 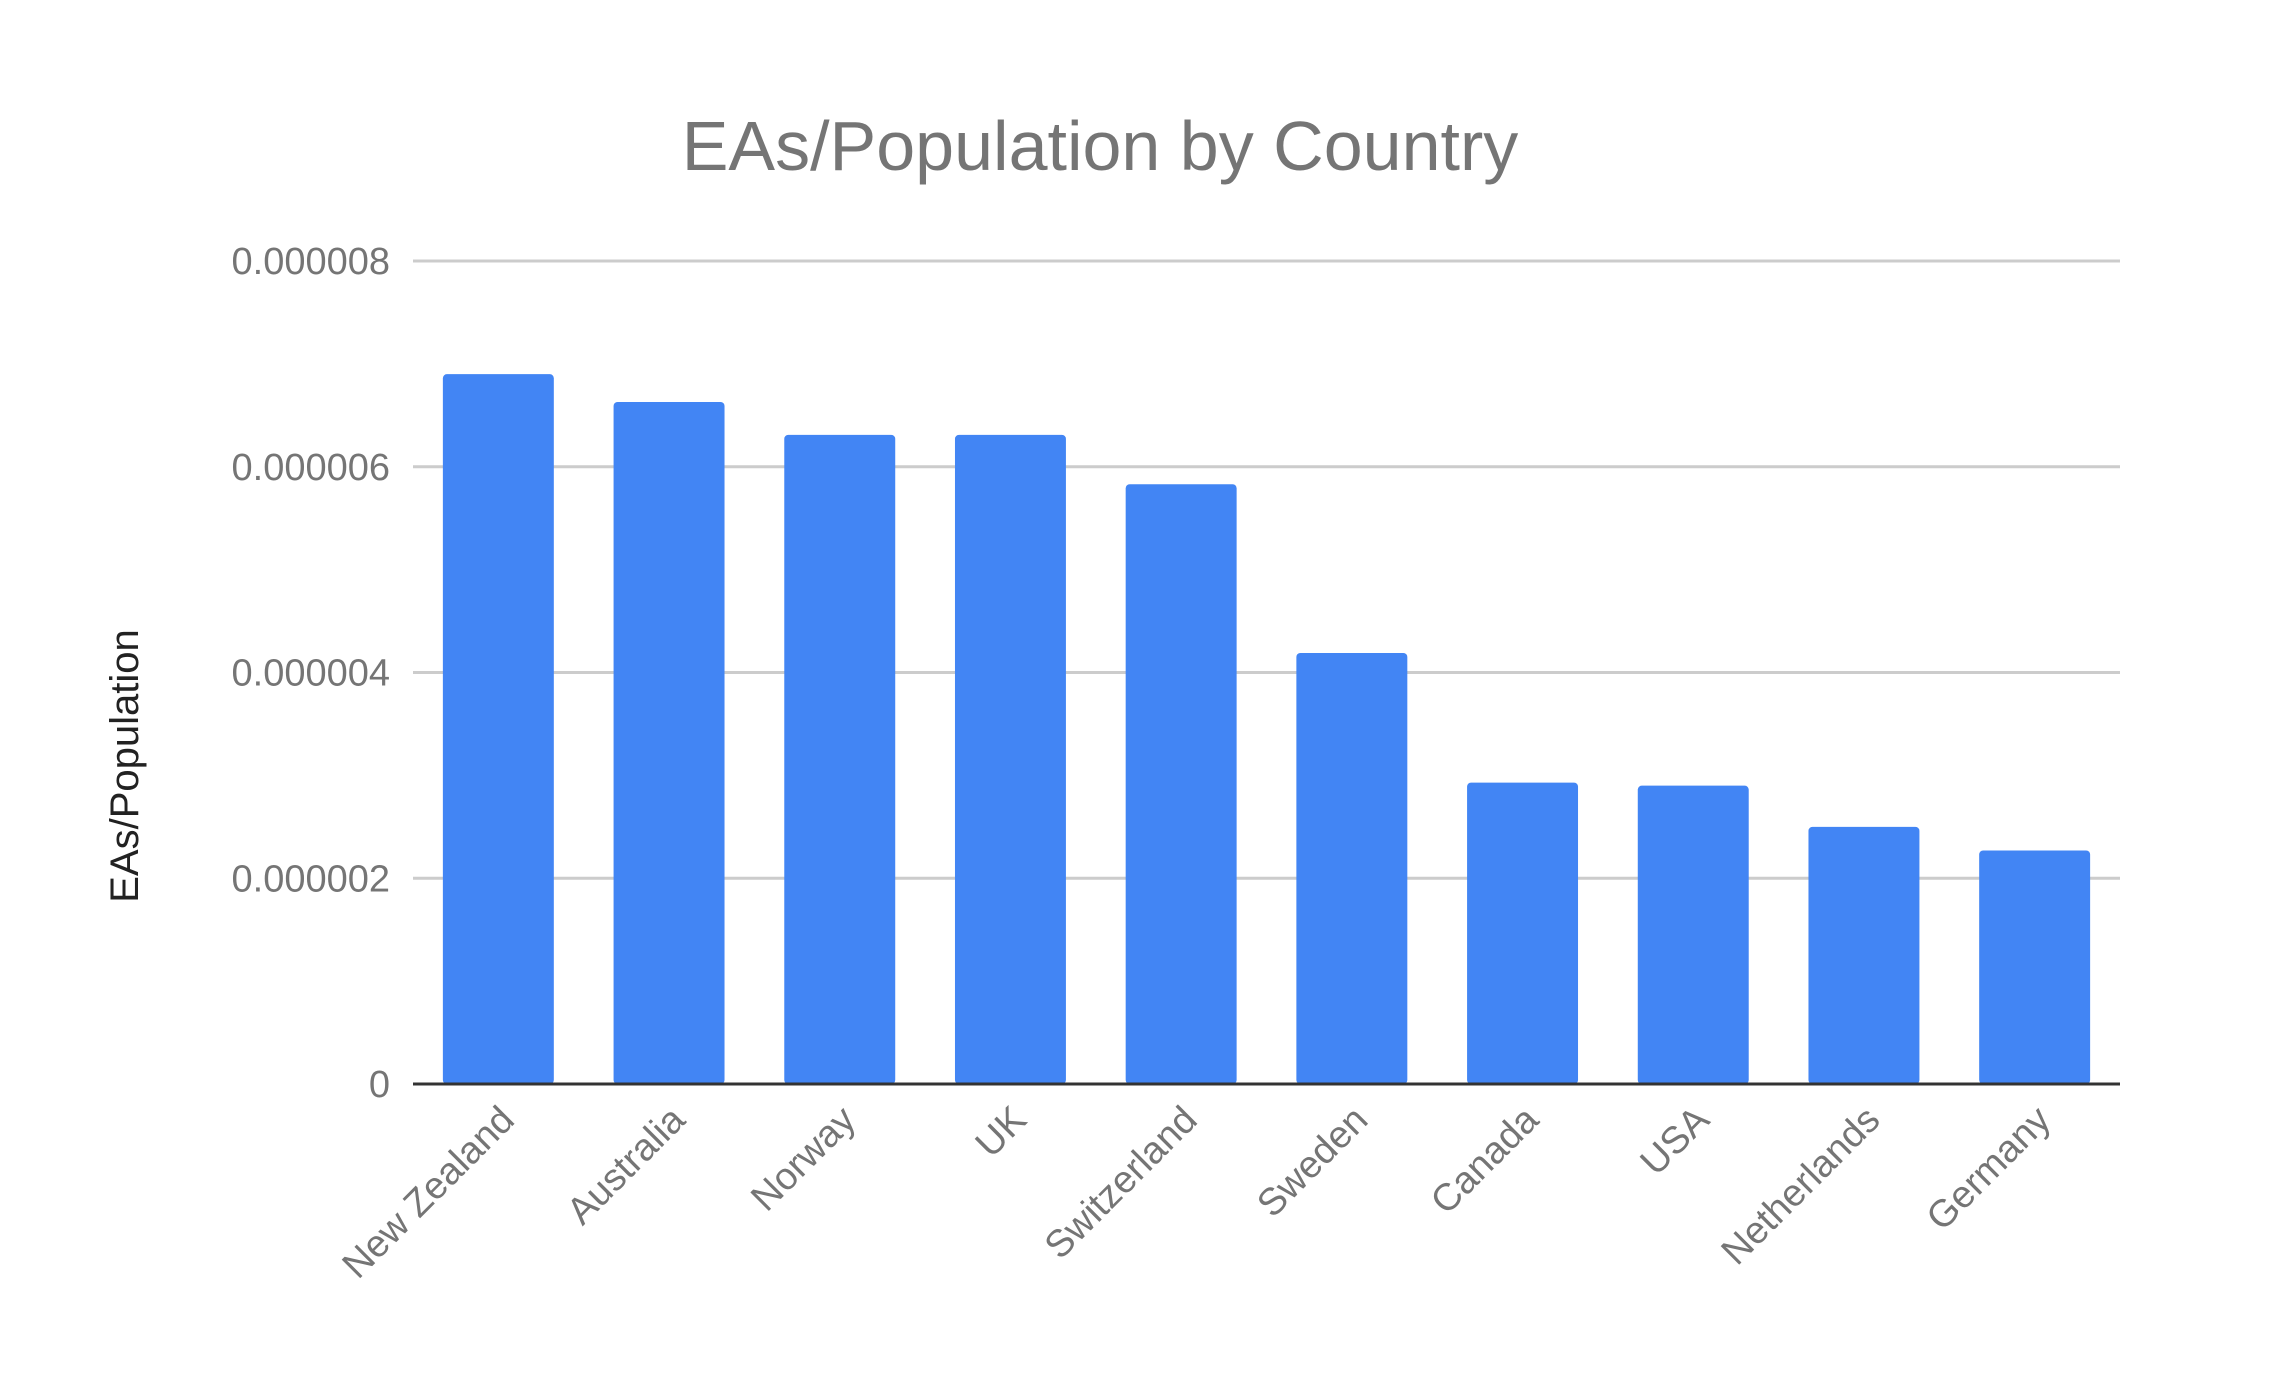 What do you see at coordinates (1675, 1140) in the screenshot?
I see `x-tick-label: USA` at bounding box center [1675, 1140].